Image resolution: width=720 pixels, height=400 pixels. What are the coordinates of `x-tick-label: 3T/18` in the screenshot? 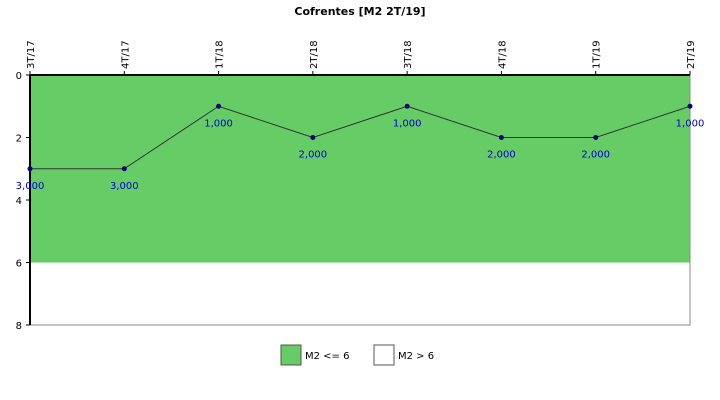 It's located at (408, 54).